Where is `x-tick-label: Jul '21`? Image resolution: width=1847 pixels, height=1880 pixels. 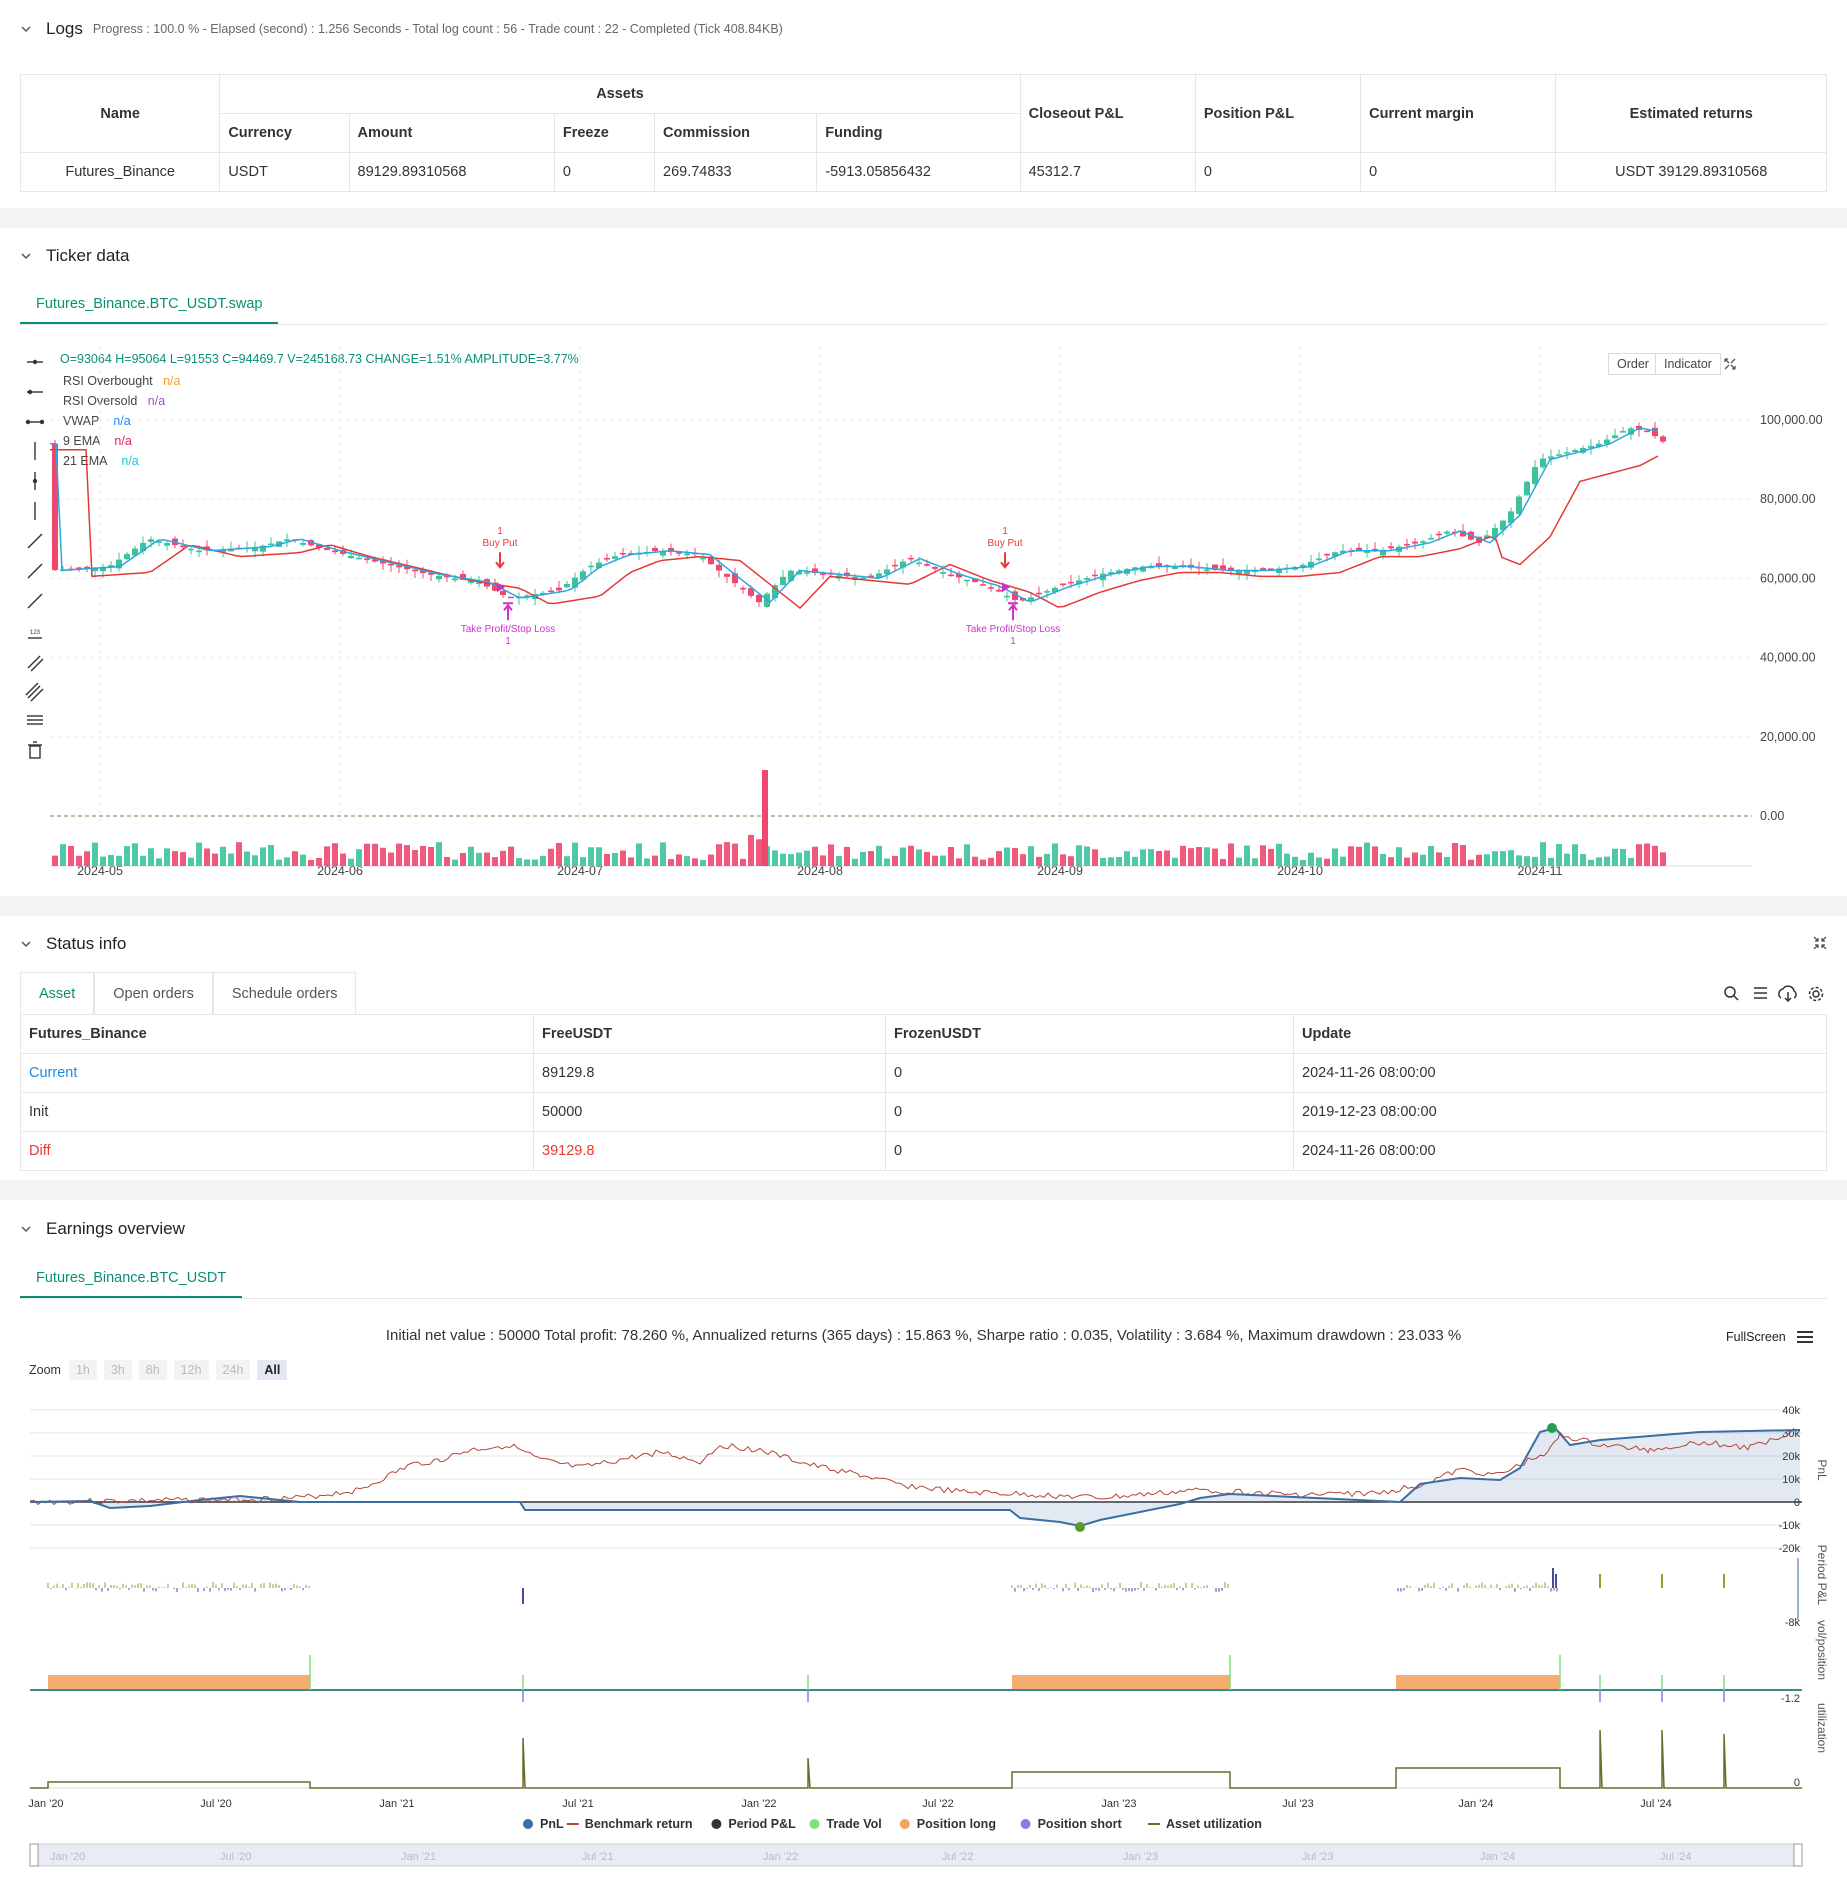 x-tick-label: Jul '21 is located at coordinates (577, 1804).